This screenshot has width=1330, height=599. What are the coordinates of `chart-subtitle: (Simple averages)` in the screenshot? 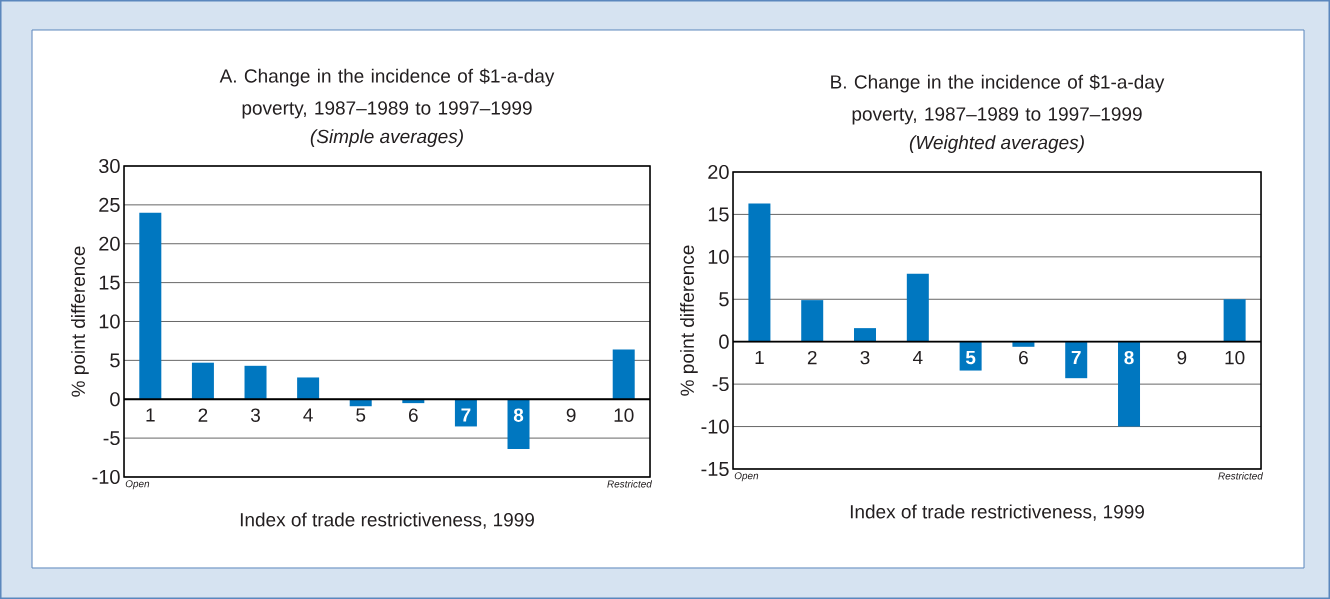 It's located at (386, 138).